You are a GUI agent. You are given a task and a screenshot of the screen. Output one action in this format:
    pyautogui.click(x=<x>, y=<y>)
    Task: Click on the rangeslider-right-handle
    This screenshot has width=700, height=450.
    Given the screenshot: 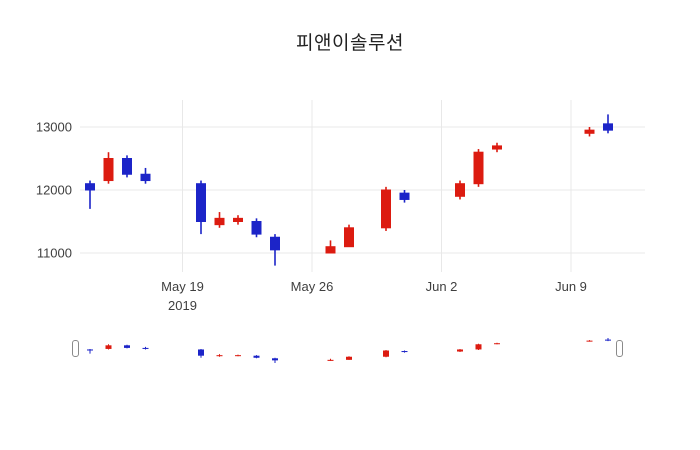 What is the action you would take?
    pyautogui.click(x=619, y=348)
    